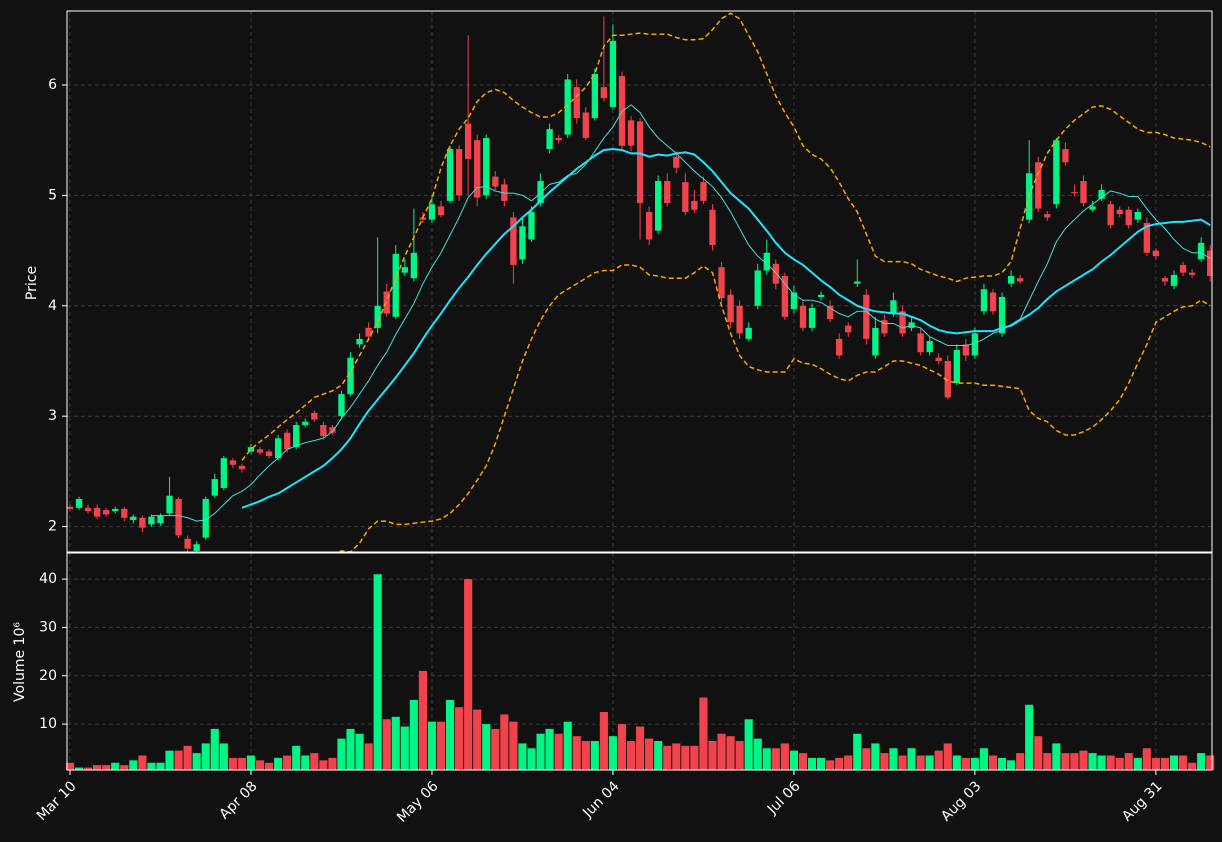 Image resolution: width=1222 pixels, height=842 pixels. Describe the element at coordinates (32, 283) in the screenshot. I see `y-axis-label: Price` at that location.